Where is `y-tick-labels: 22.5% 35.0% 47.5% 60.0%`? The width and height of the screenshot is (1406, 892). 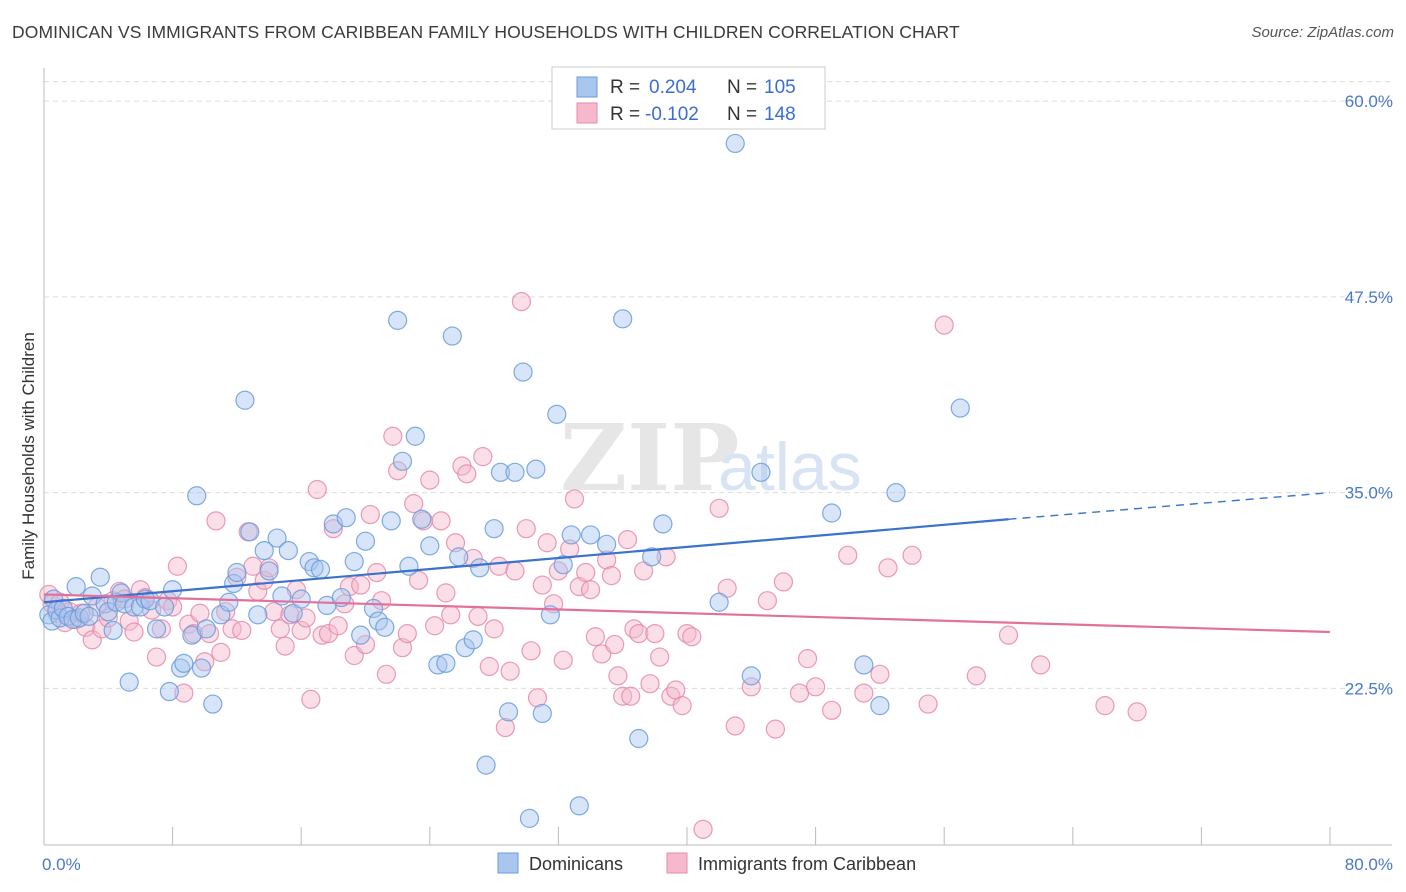 y-tick-labels: 22.5% 35.0% 47.5% 60.0% is located at coordinates (1369, 395).